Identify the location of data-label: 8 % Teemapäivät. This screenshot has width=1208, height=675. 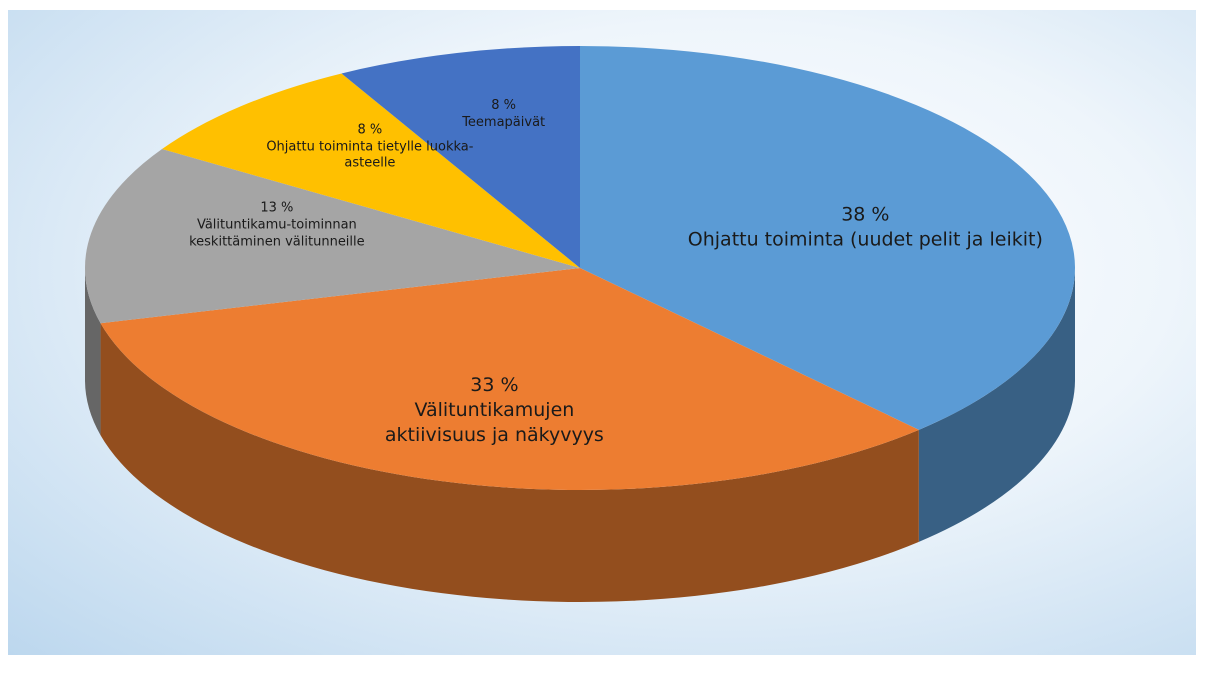
(504, 115).